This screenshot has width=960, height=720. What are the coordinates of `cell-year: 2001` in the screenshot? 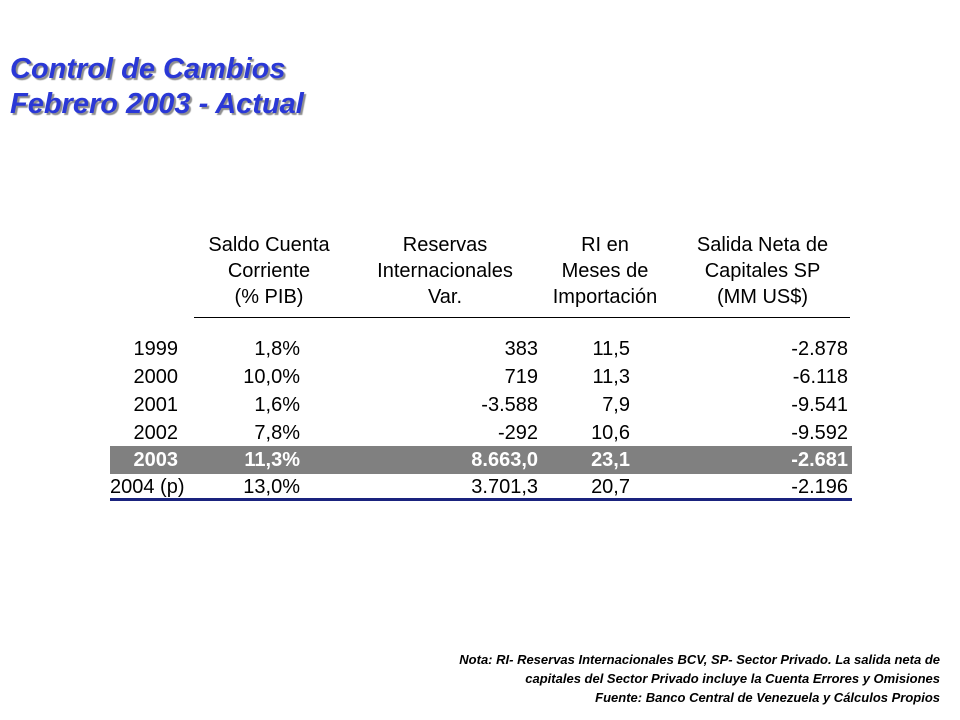 It's located at (156, 405).